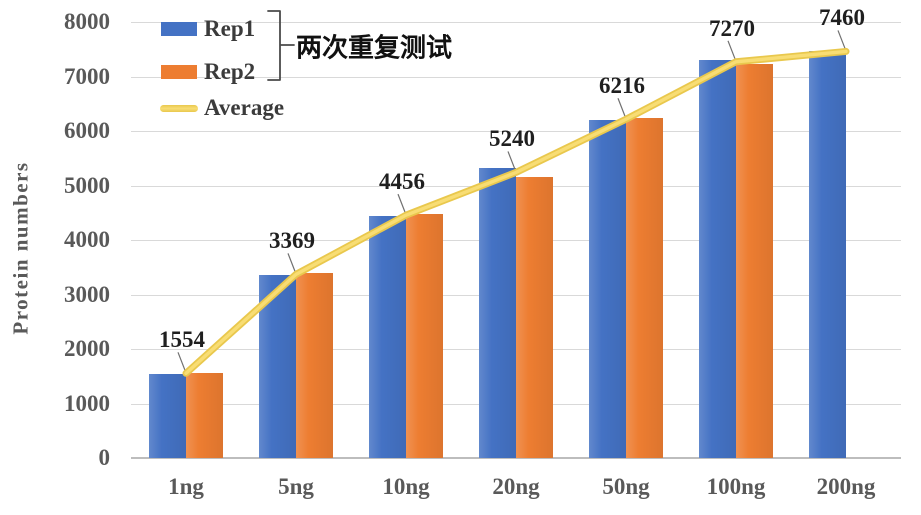 The image size is (921, 515). Describe the element at coordinates (186, 486) in the screenshot. I see `x-tick-1ng: 1ng` at that location.